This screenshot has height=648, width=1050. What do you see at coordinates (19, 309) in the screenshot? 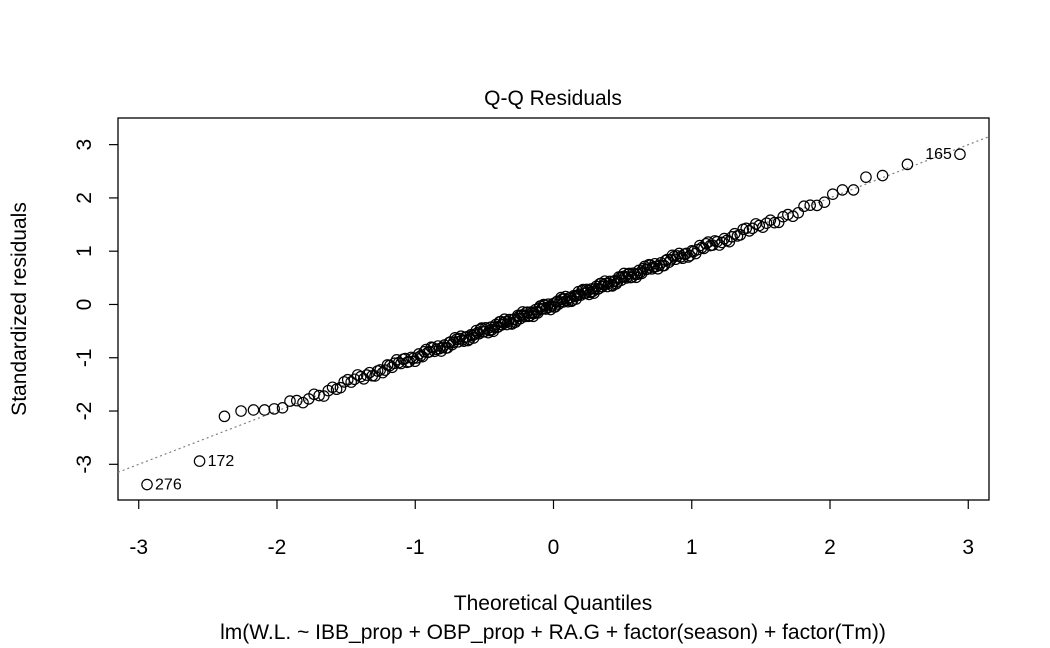
I see `y-axis-label: Standardized residuals` at bounding box center [19, 309].